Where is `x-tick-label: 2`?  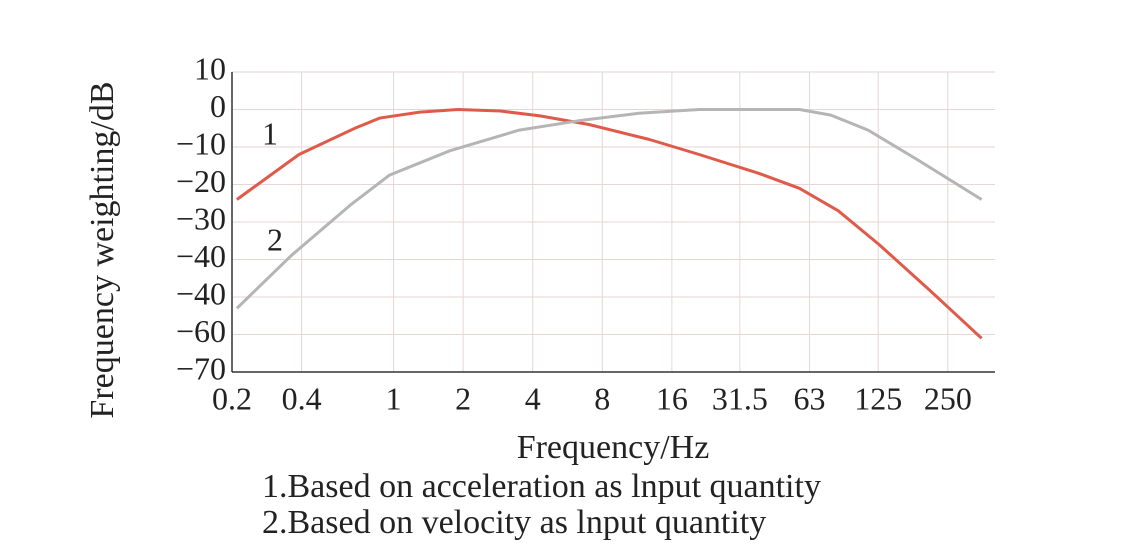
x-tick-label: 2 is located at coordinates (463, 398).